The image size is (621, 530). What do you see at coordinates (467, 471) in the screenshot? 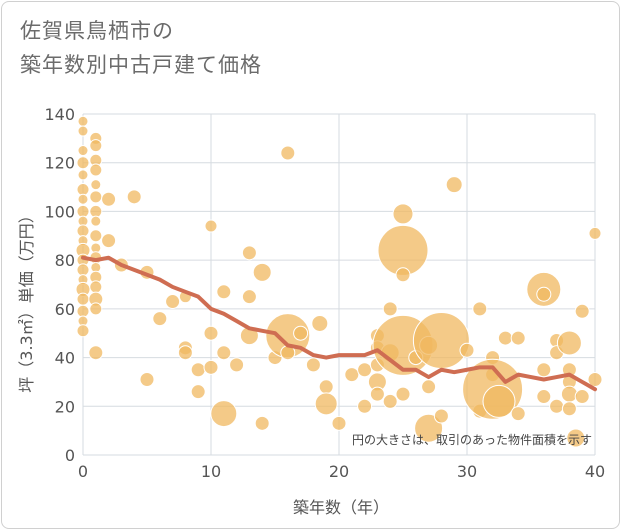
I see `x-tick-label: 30` at bounding box center [467, 471].